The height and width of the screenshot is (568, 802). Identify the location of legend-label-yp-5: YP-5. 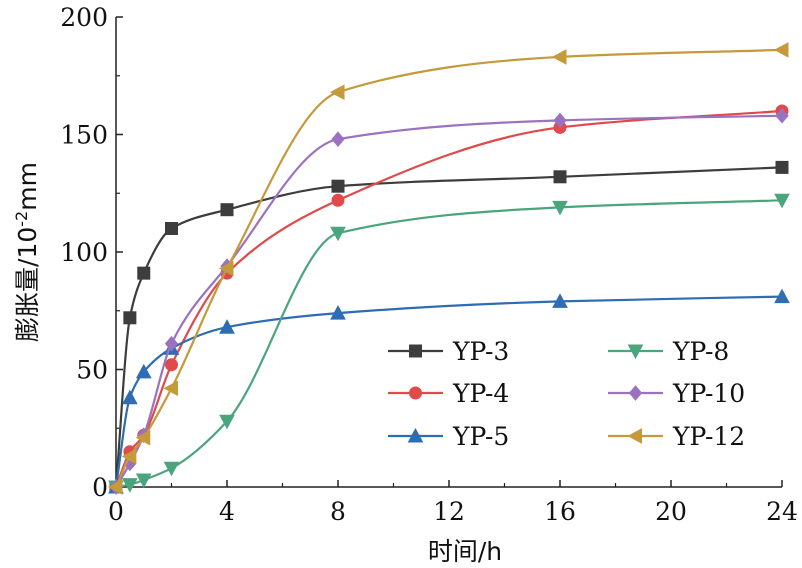
(480, 436).